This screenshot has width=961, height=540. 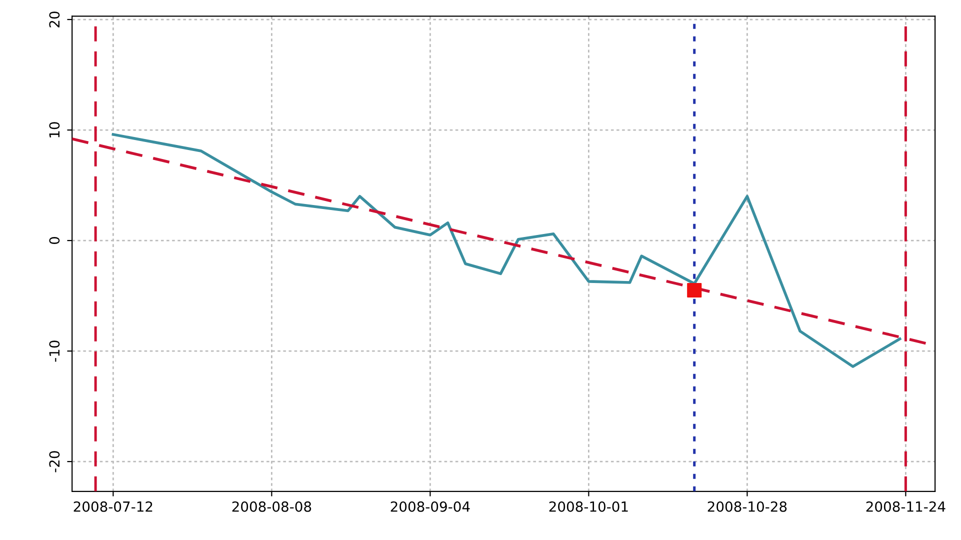 I want to click on x-tick-label: 2008-07-12, so click(x=113, y=506).